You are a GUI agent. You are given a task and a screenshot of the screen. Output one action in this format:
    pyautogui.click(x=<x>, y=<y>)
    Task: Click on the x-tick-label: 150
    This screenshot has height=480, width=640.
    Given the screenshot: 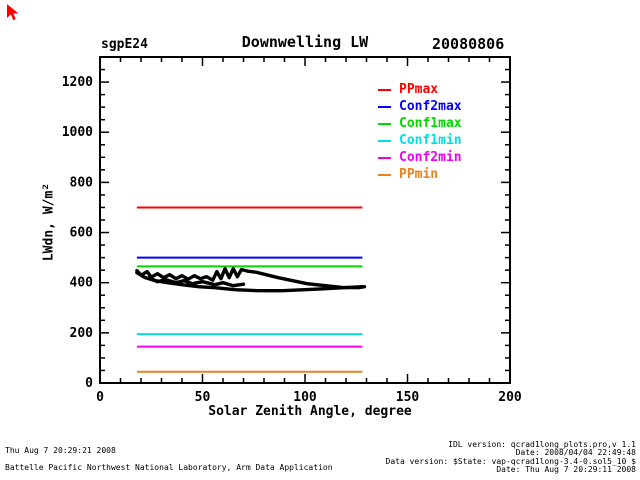 What is the action you would take?
    pyautogui.click(x=408, y=397)
    